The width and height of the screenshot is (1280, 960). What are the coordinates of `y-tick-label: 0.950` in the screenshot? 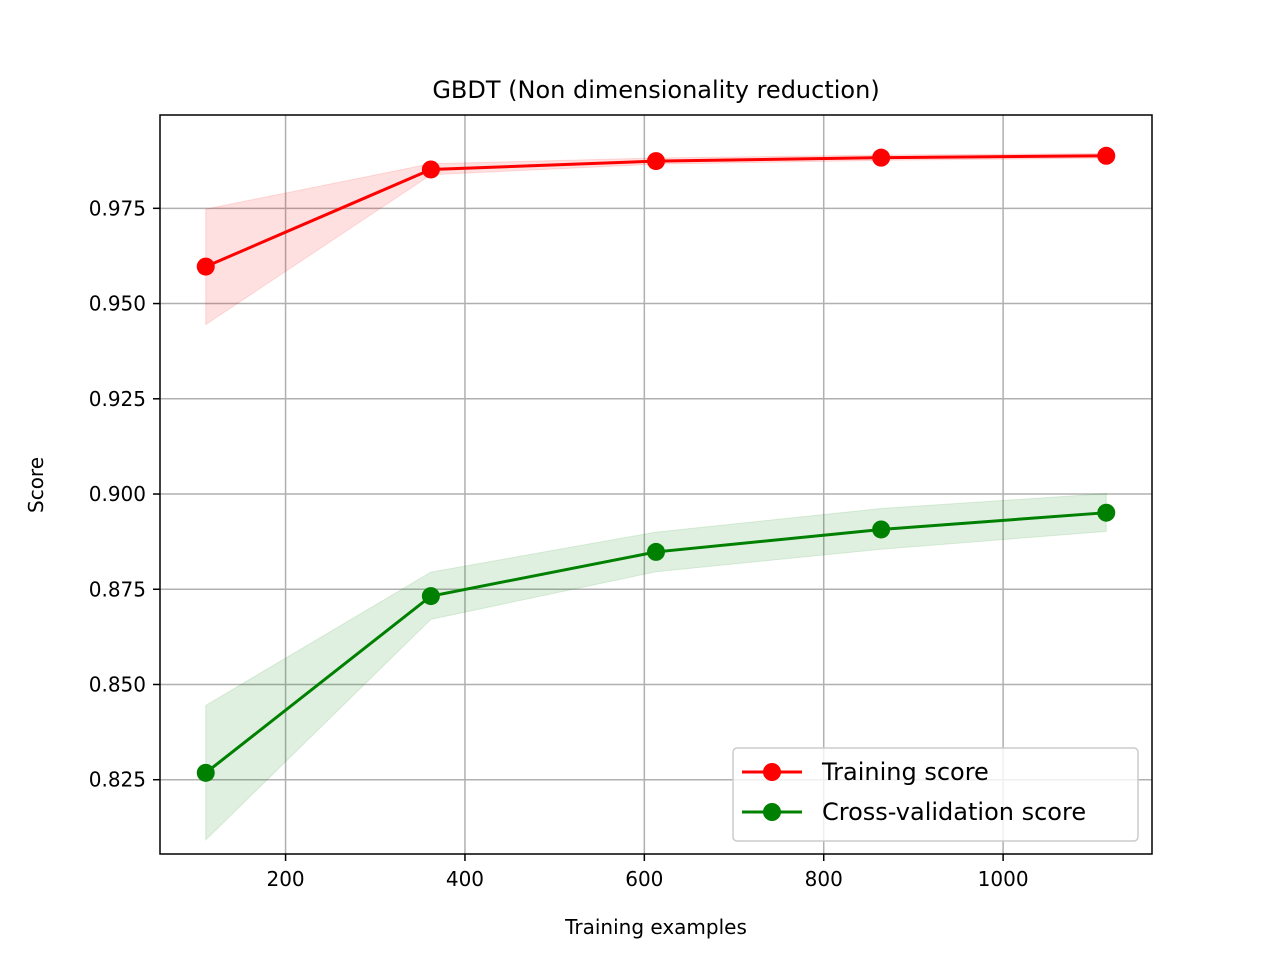 It's located at (117, 304).